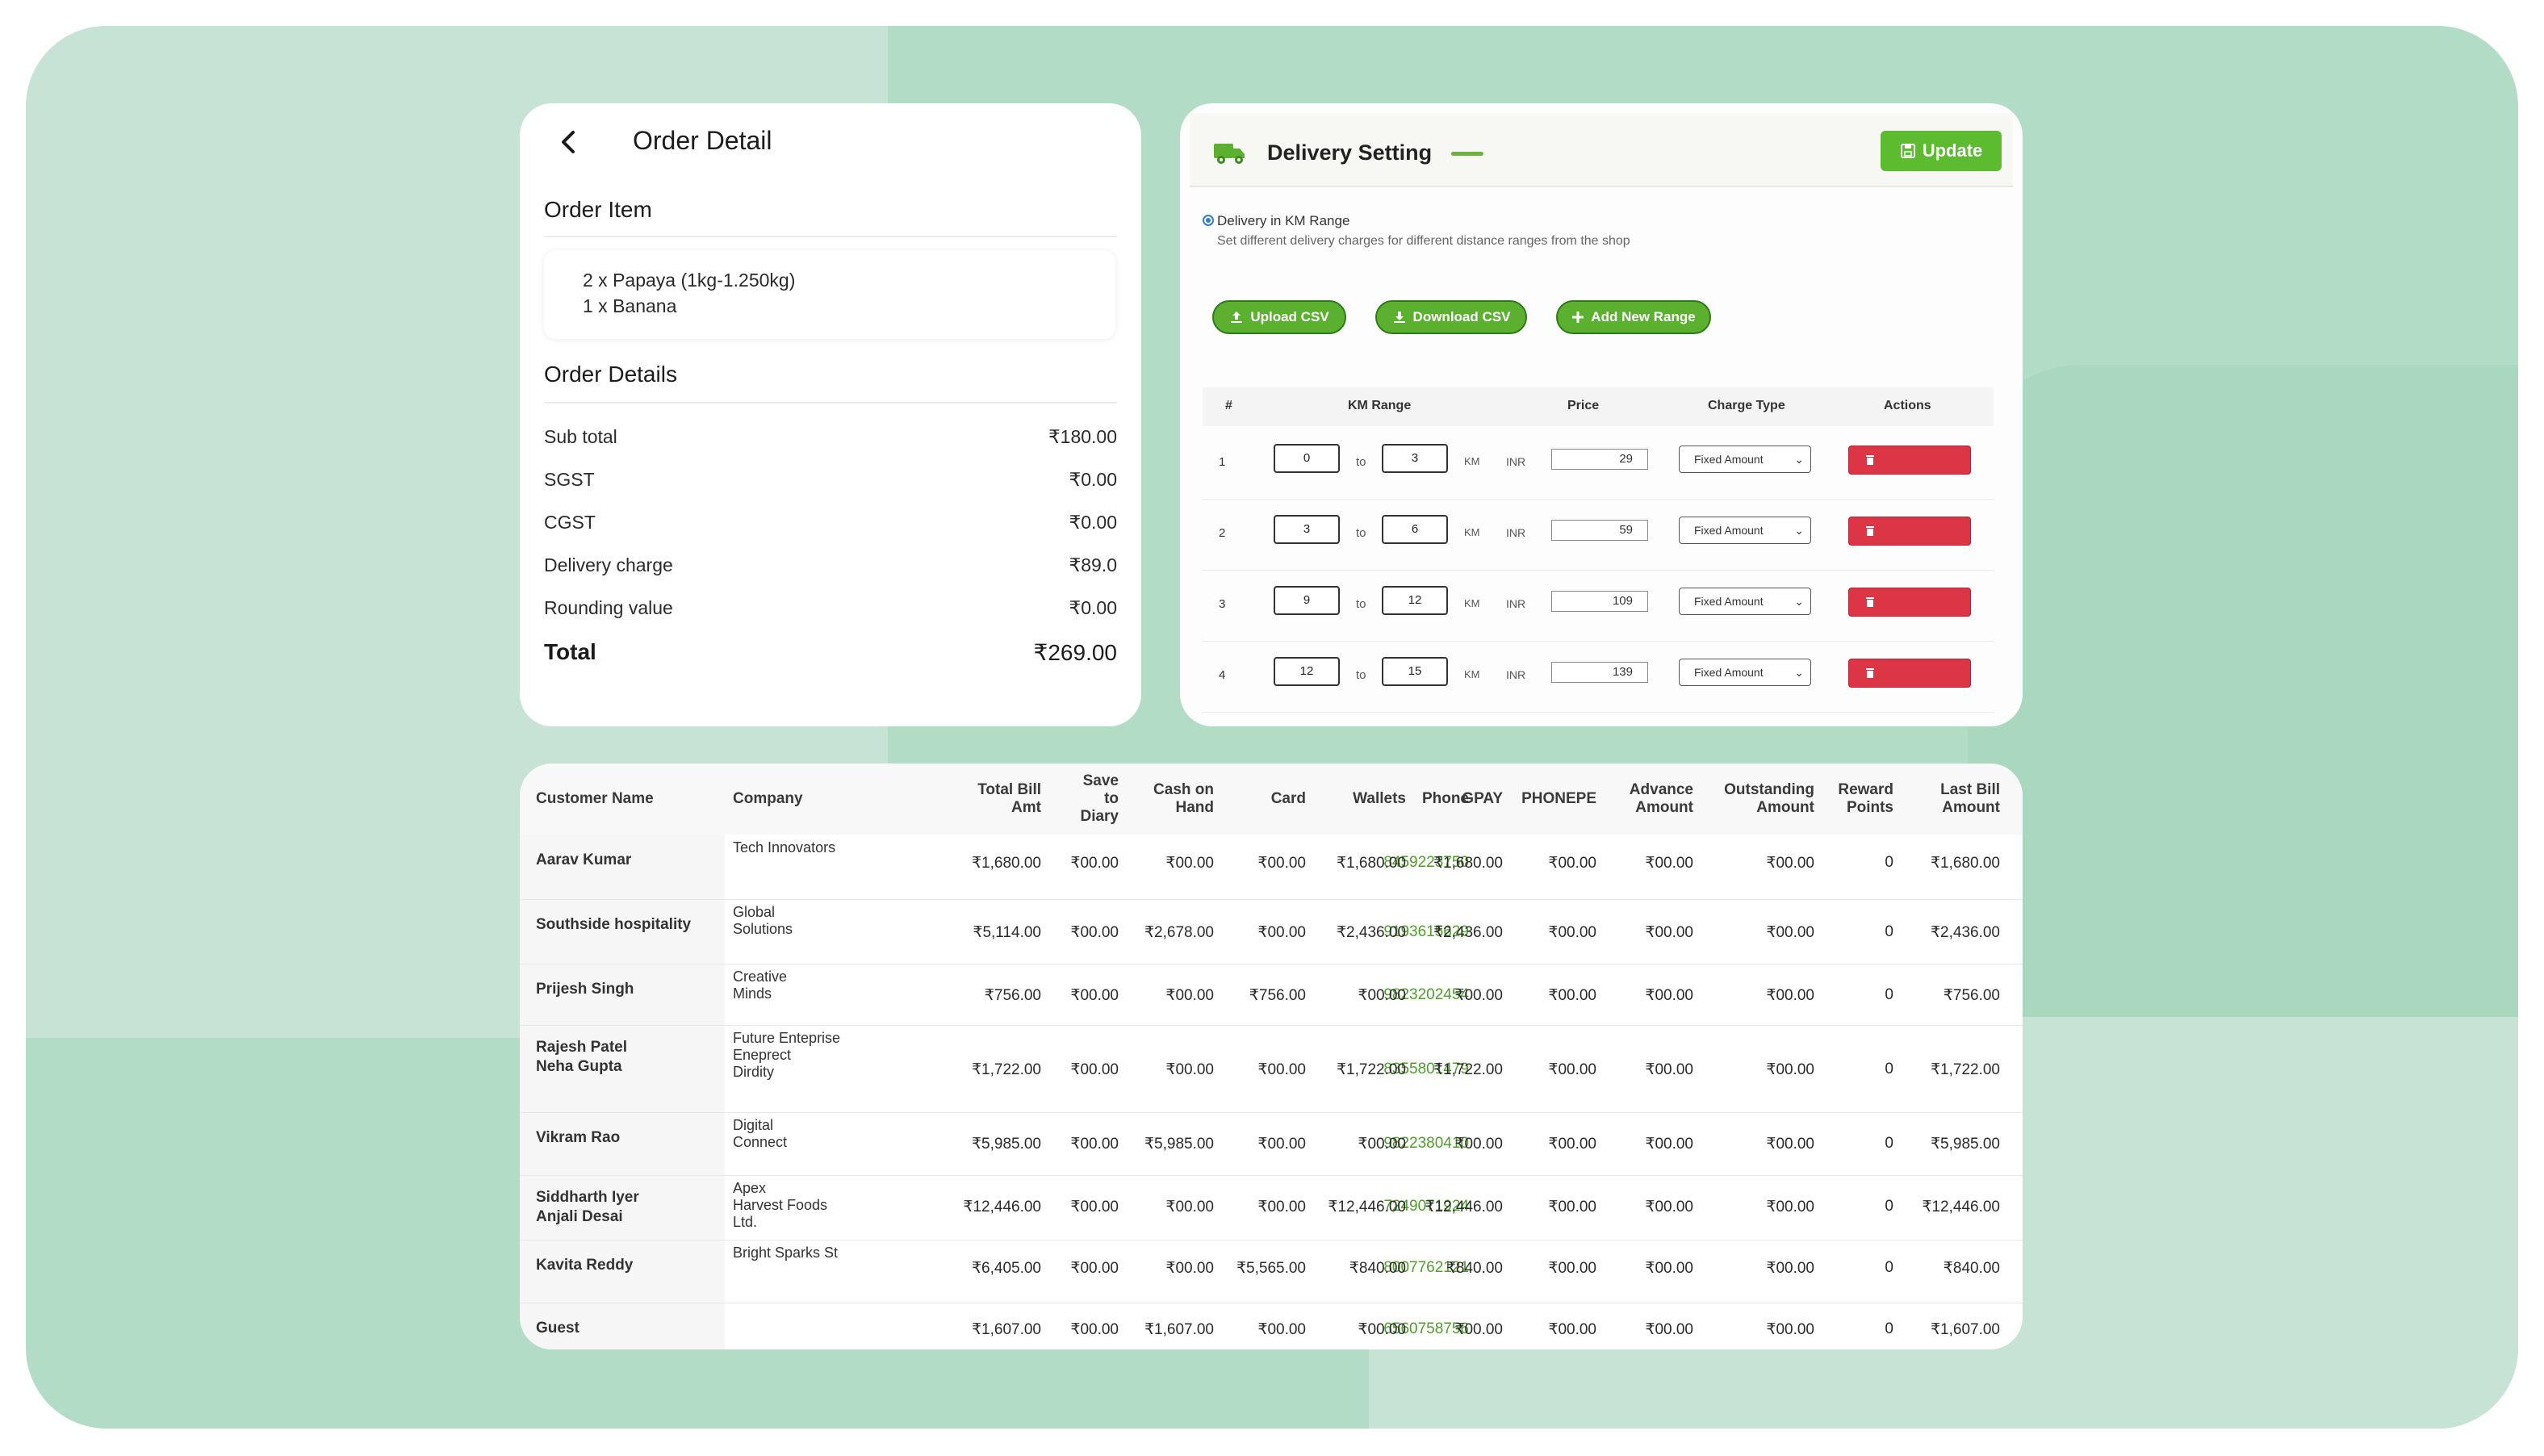 The image size is (2544, 1456). I want to click on price-input: 59, so click(1599, 530).